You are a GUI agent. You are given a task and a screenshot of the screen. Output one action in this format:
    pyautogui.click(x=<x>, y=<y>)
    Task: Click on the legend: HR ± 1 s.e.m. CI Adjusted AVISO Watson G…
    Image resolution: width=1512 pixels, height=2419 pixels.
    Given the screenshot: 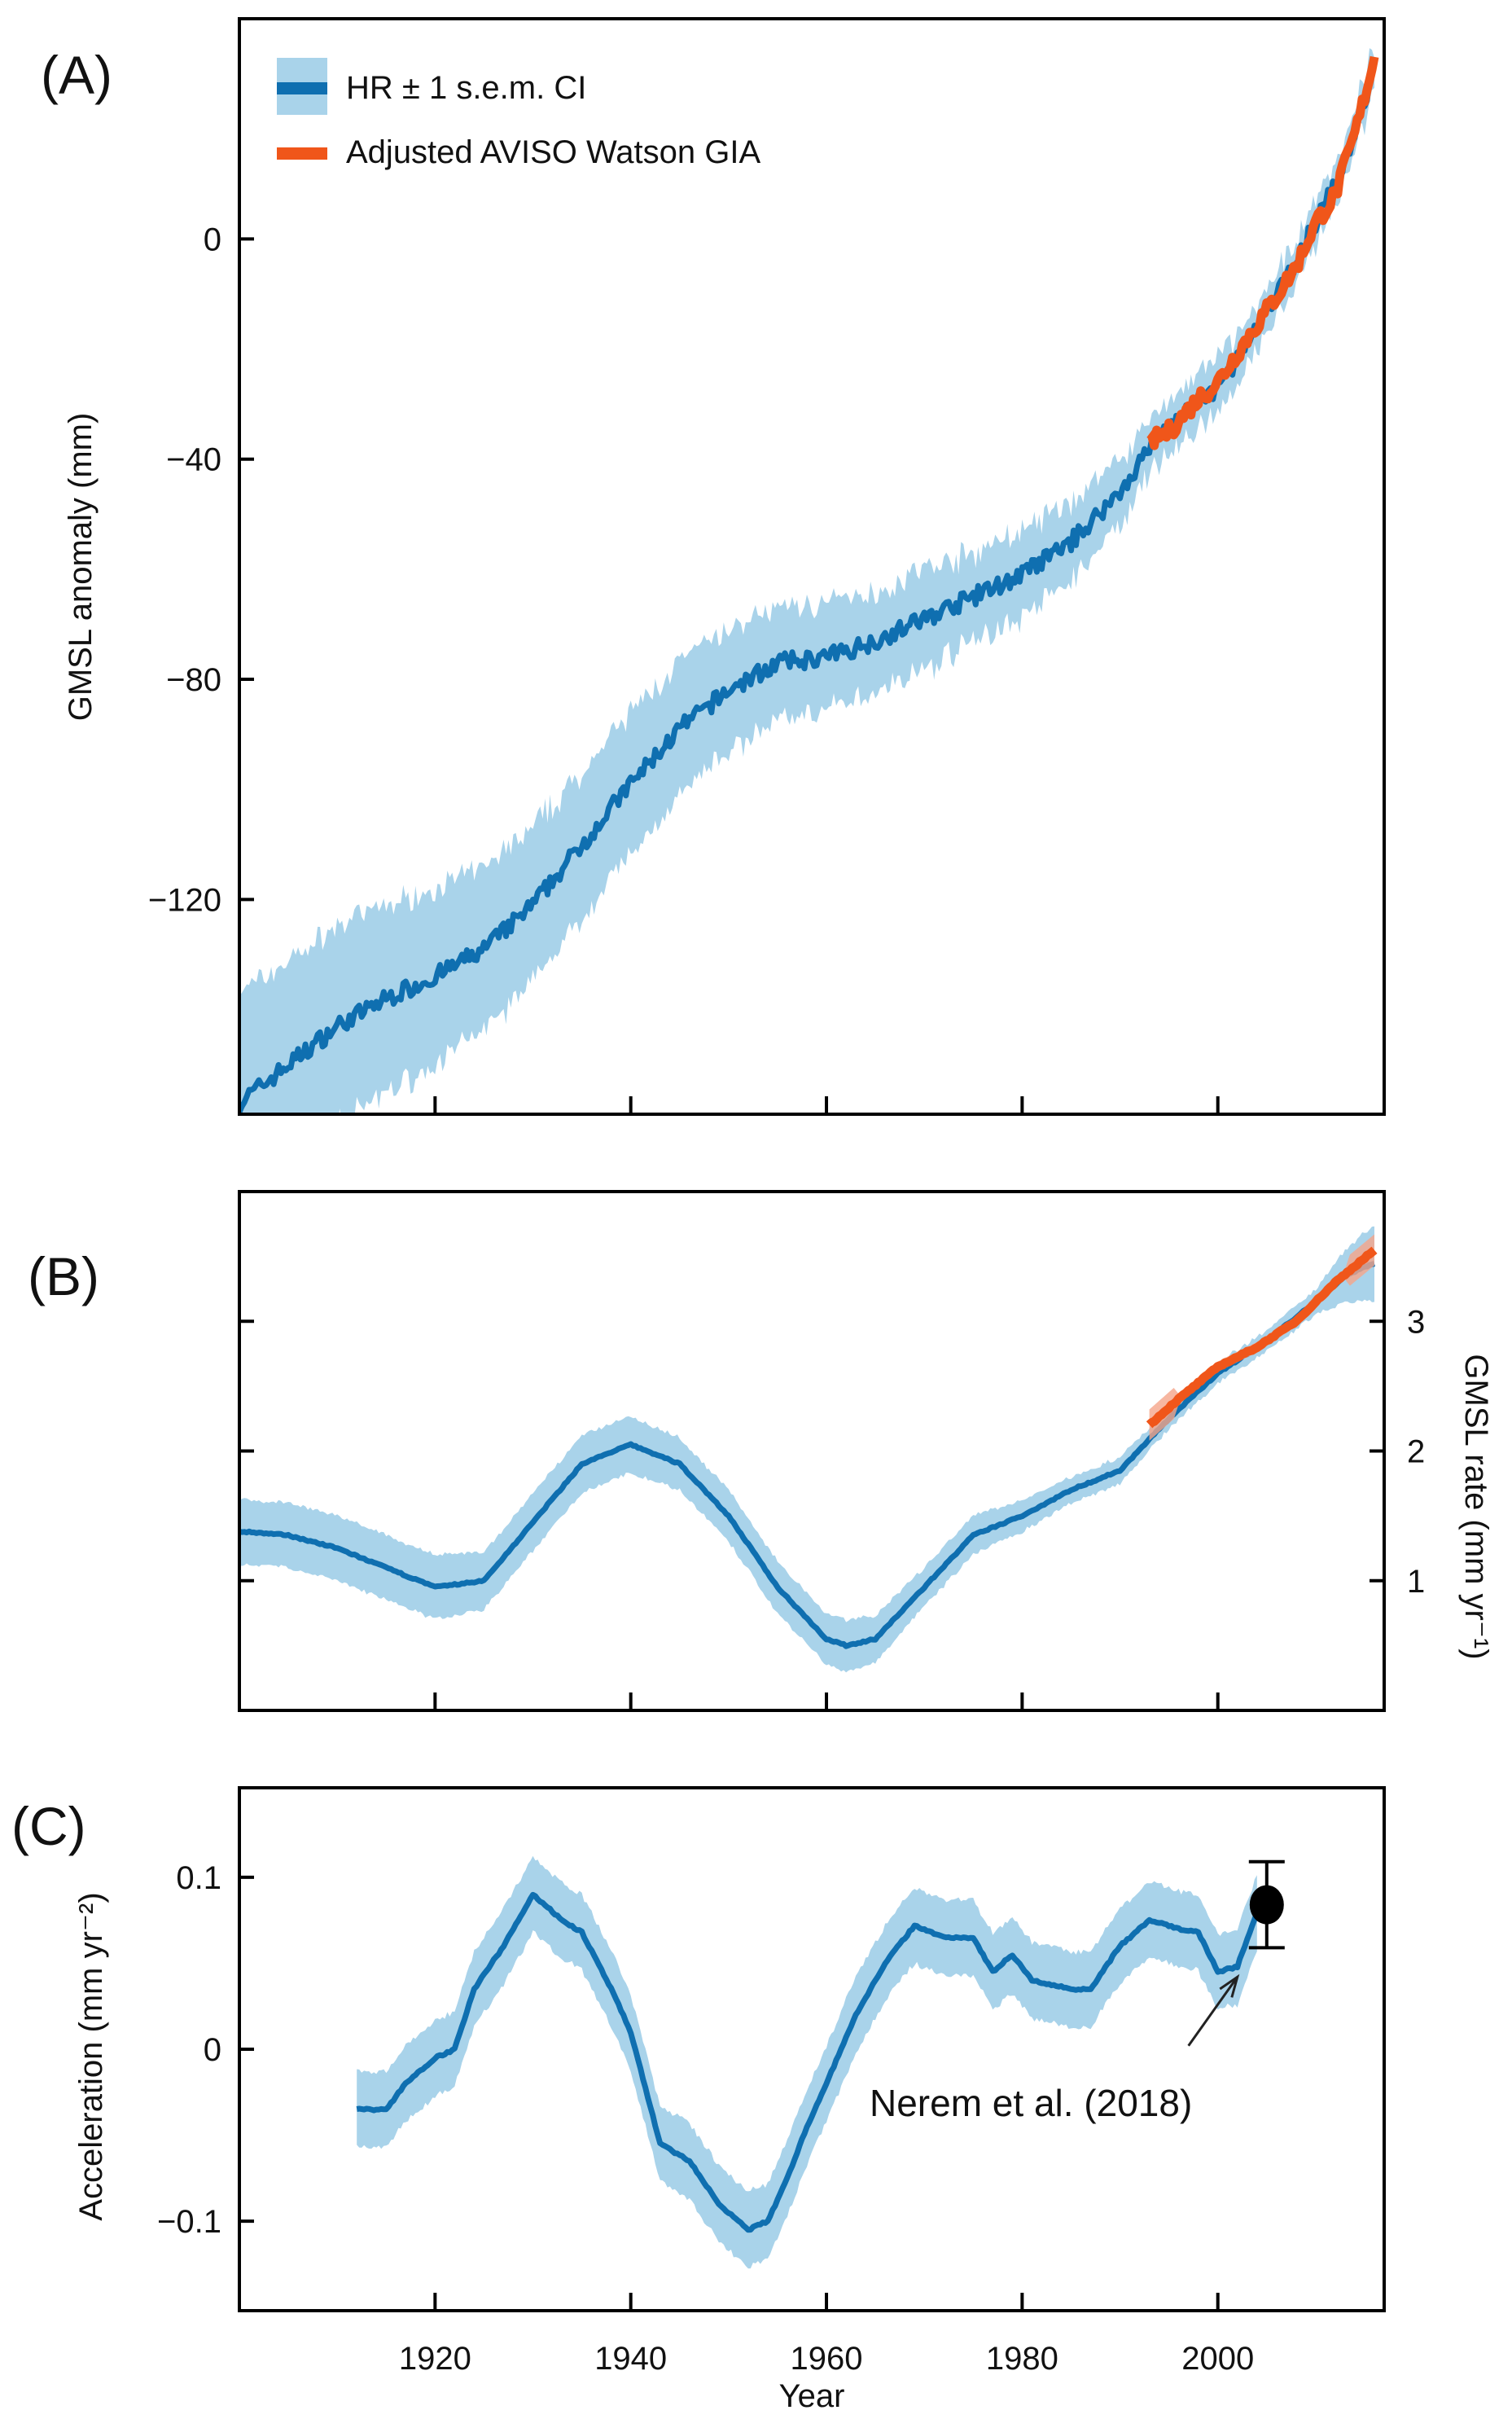 What is the action you would take?
    pyautogui.click(x=518, y=114)
    